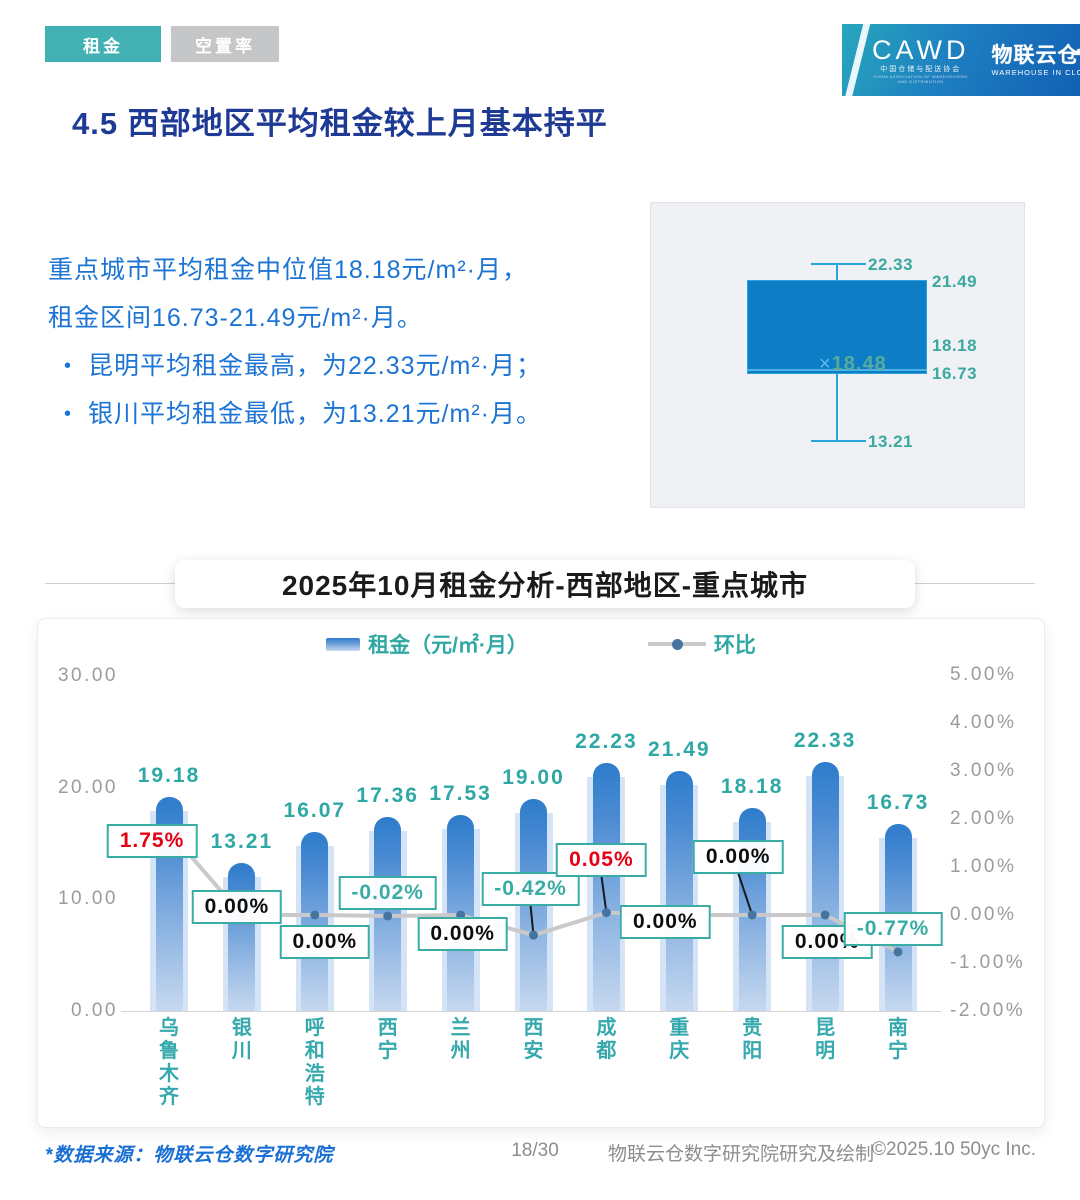 The image size is (1080, 1200). Describe the element at coordinates (921, 50) in the screenshot. I see `cawd-wordmark: CAWD` at that location.